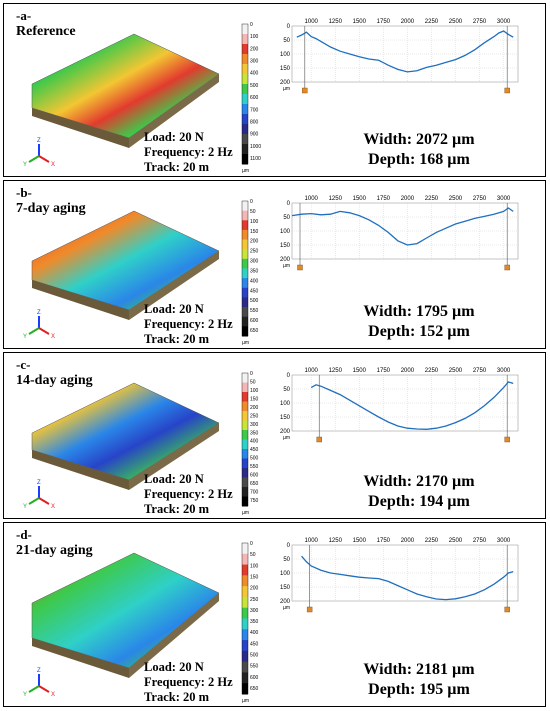 This screenshot has width=550, height=711. I want to click on colorbar-tick-label: 1000, so click(255, 147).